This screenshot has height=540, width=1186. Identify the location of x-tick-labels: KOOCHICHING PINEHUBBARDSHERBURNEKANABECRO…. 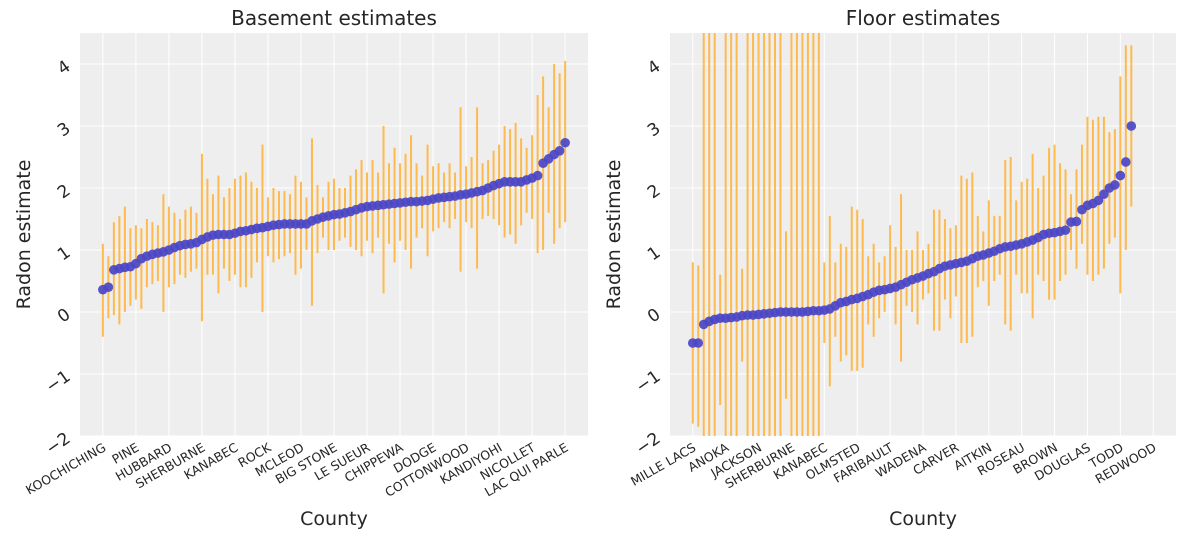
(297, 469).